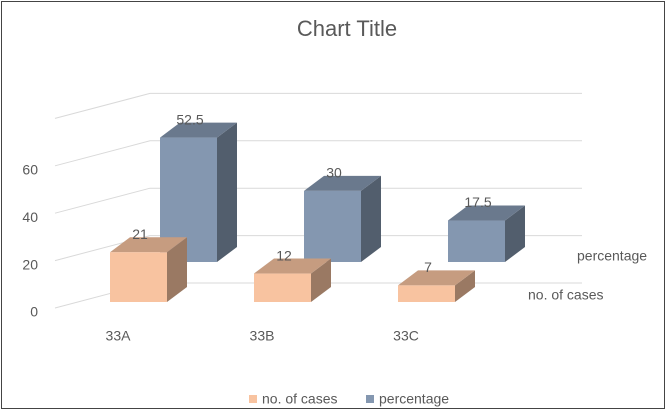  Describe the element at coordinates (262, 336) in the screenshot. I see `x-tick-label: 33B` at that location.